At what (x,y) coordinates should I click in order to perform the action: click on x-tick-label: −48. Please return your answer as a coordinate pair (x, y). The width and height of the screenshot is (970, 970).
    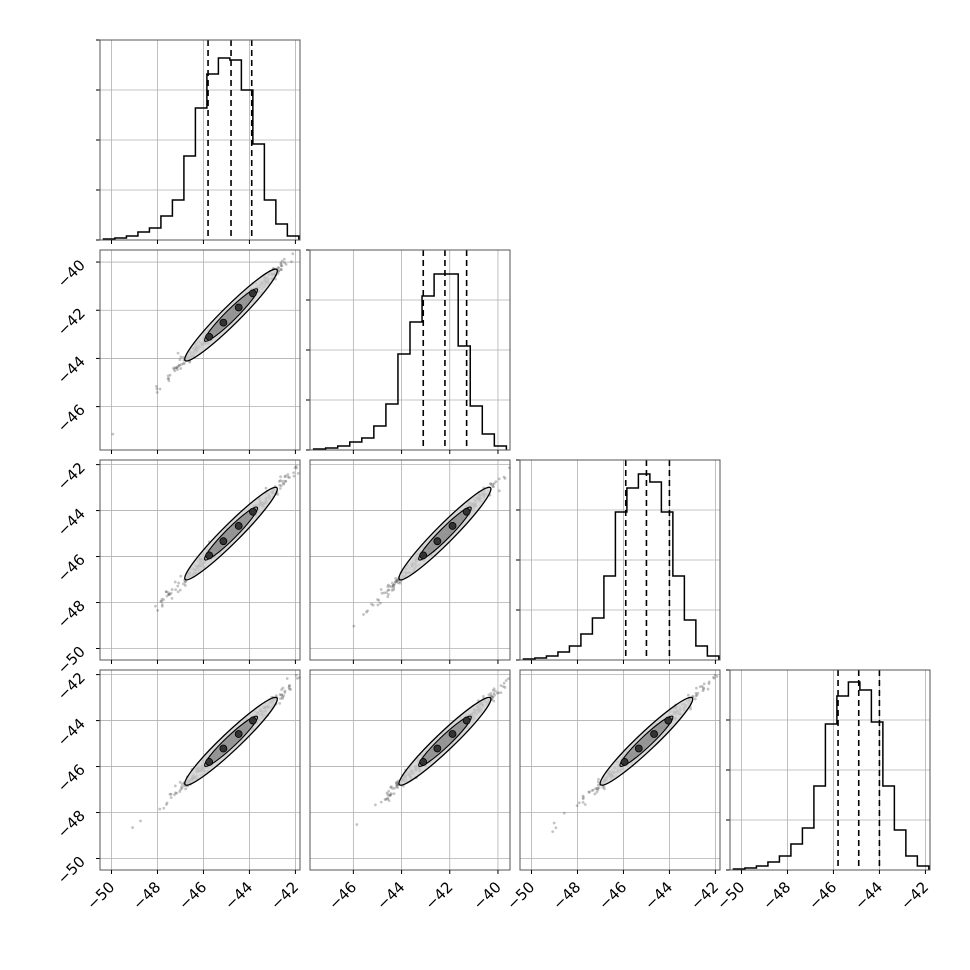
    Looking at the image, I should click on (776, 895).